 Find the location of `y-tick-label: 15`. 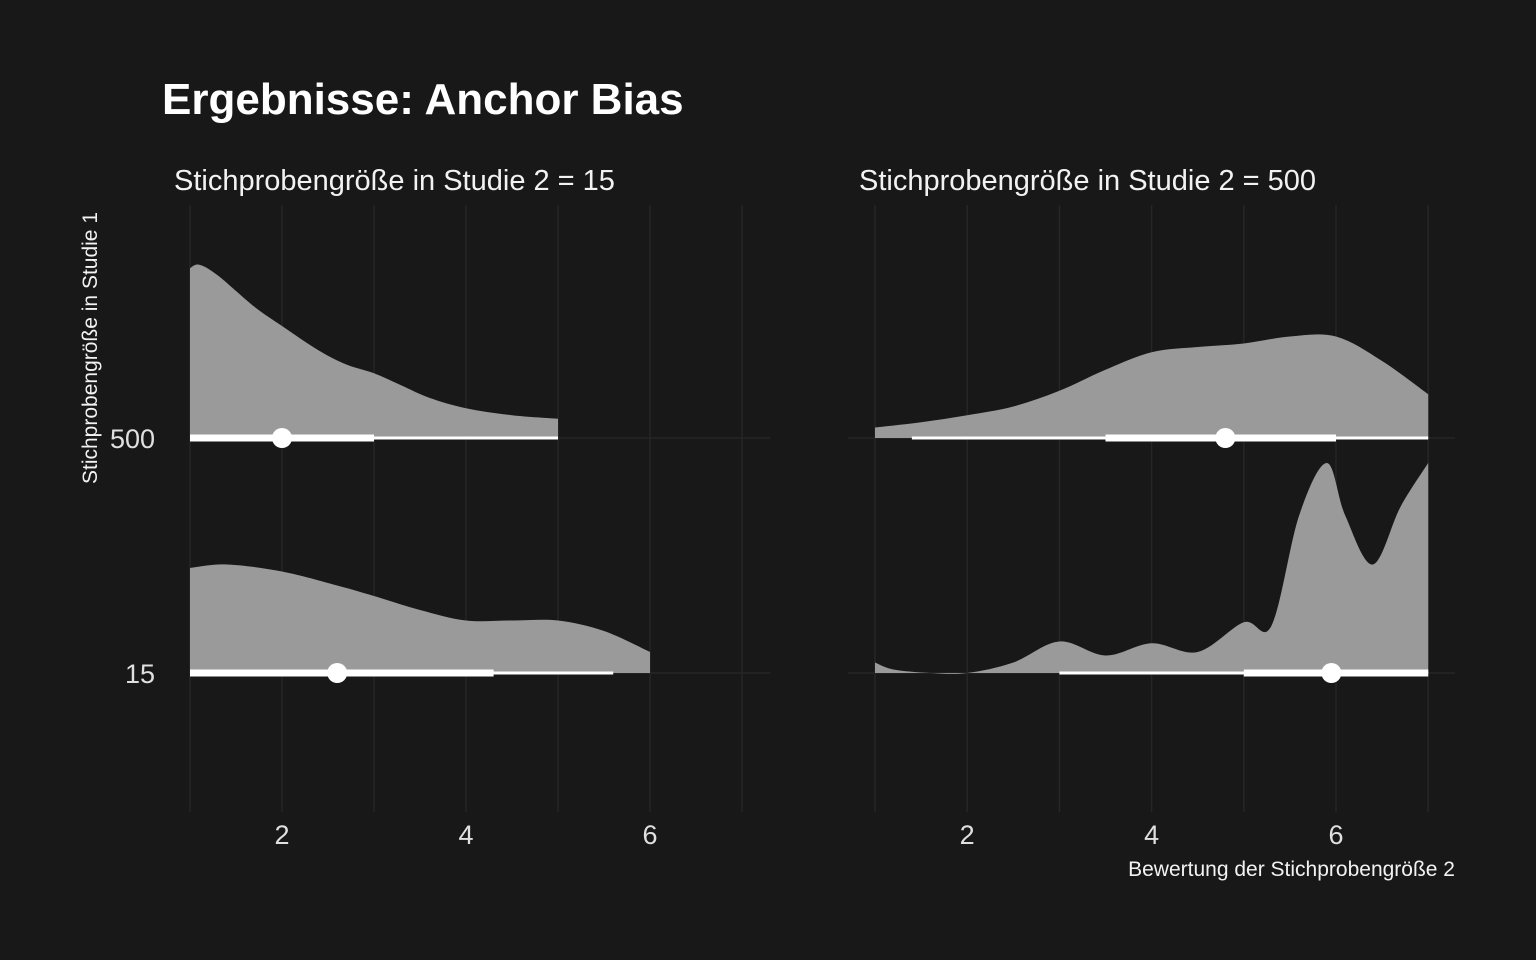

y-tick-label: 15 is located at coordinates (140, 674).